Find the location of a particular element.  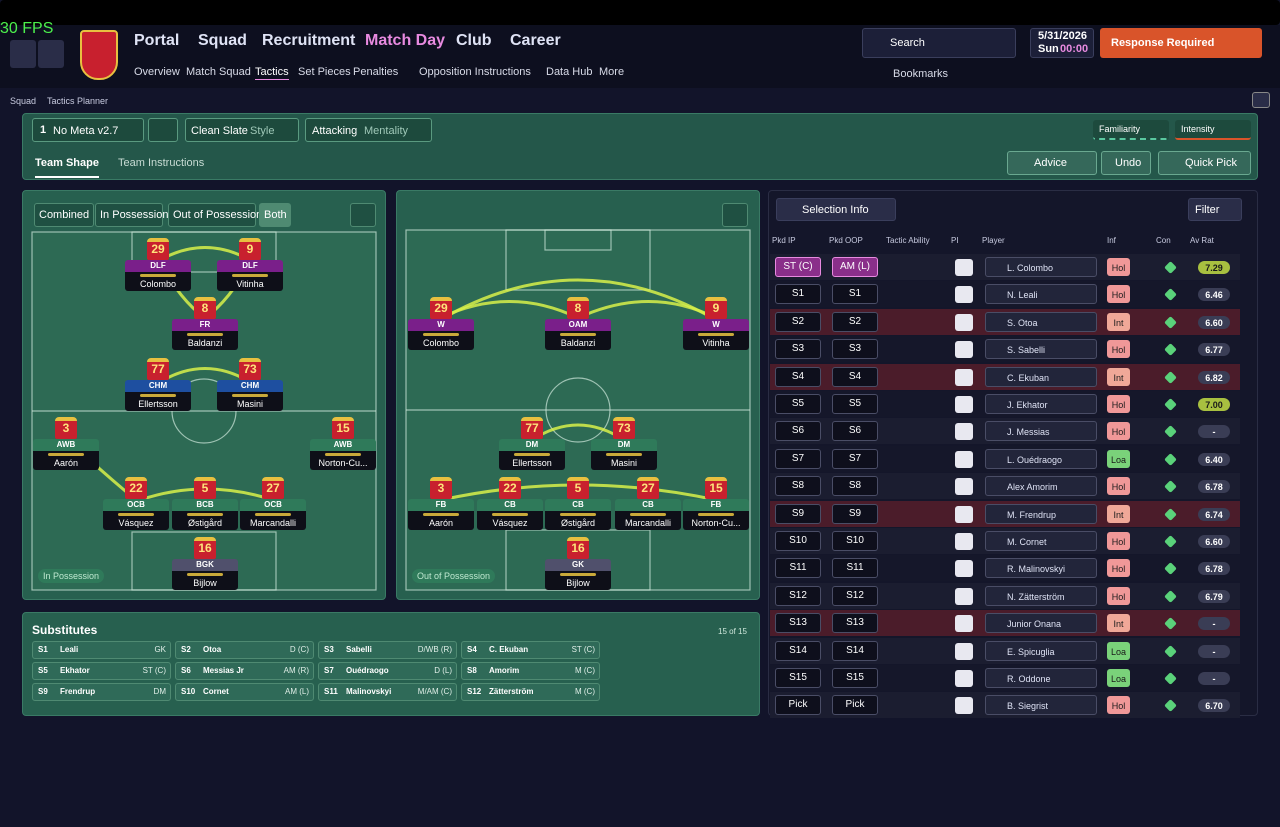

nav-item: Match Day is located at coordinates (405, 40).